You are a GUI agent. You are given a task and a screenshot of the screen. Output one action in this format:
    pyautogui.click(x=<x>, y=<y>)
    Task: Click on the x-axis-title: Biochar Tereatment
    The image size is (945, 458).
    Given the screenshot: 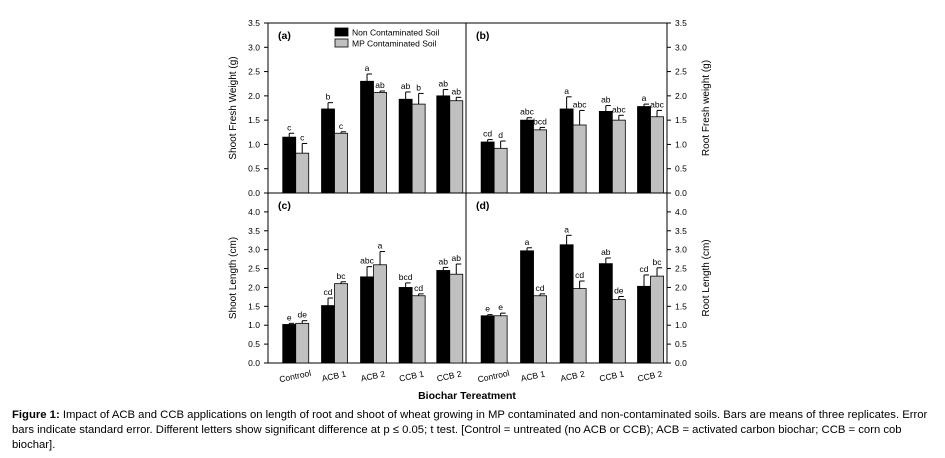 What is the action you would take?
    pyautogui.click(x=467, y=396)
    